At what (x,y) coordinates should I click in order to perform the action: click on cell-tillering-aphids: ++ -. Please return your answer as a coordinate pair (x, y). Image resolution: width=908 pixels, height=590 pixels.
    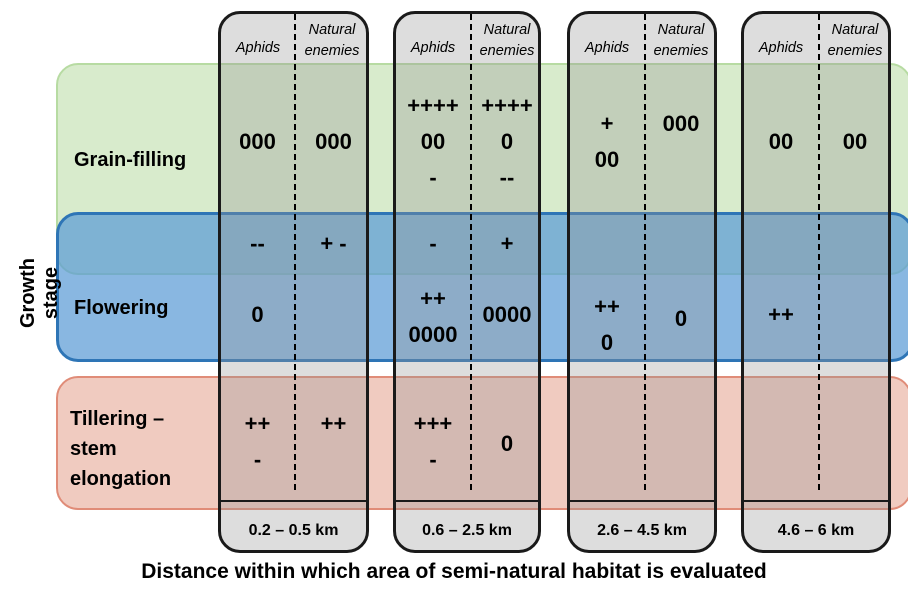
    Looking at the image, I should click on (257, 441).